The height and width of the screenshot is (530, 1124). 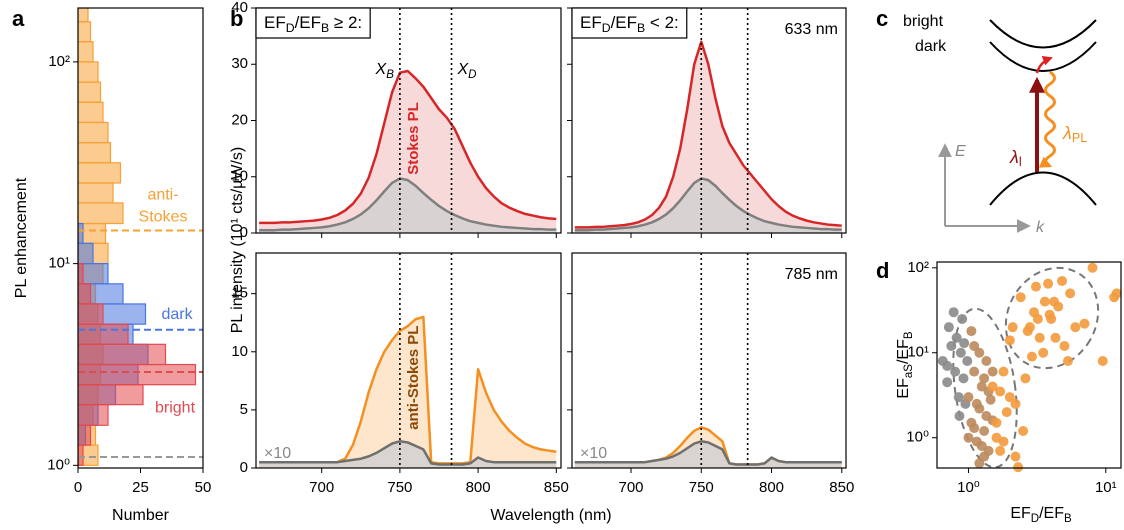 What do you see at coordinates (662, 22) in the screenshot?
I see `text-part: < 2:` at bounding box center [662, 22].